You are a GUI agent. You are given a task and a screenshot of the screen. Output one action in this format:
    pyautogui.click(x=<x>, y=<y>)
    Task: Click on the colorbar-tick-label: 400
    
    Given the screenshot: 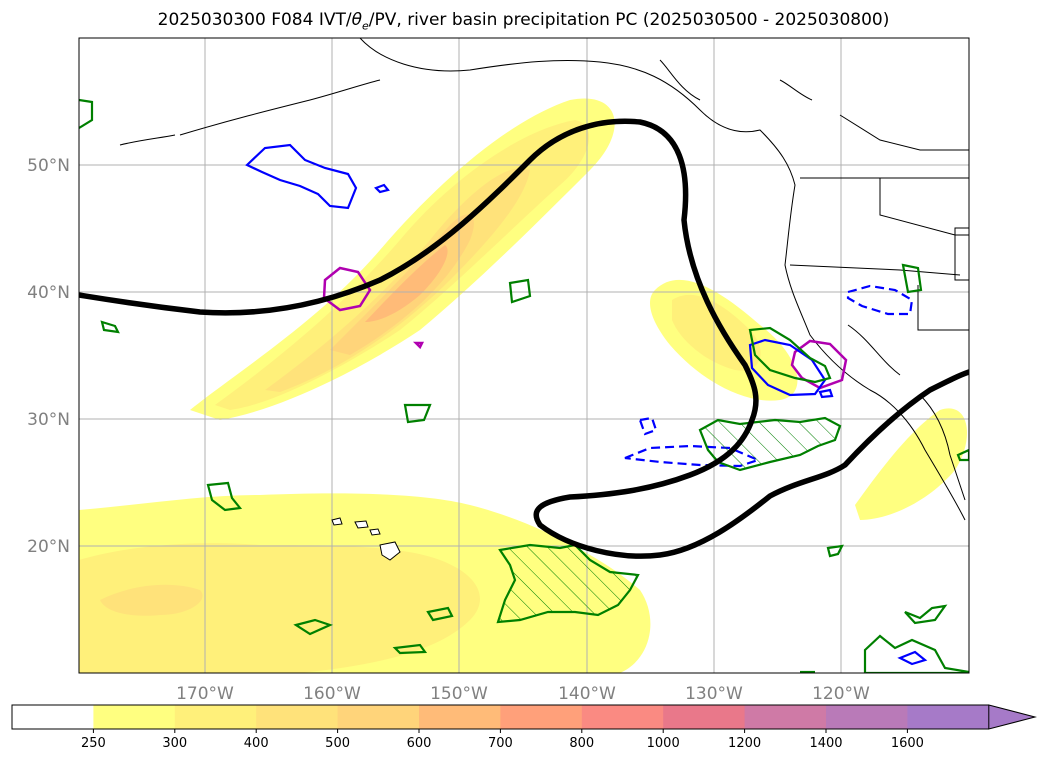 What is the action you would take?
    pyautogui.click(x=256, y=743)
    